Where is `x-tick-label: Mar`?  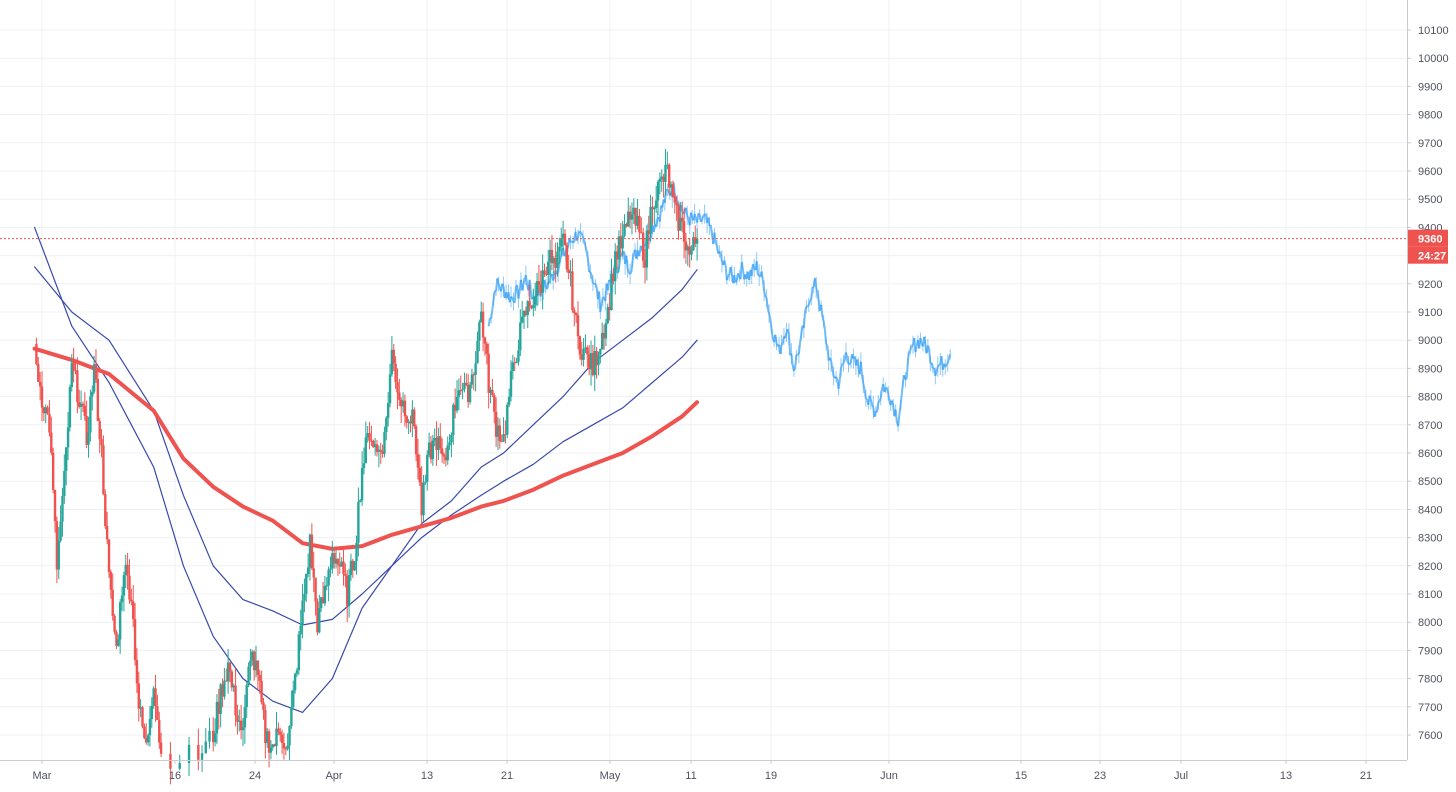 x-tick-label: Mar is located at coordinates (42, 776).